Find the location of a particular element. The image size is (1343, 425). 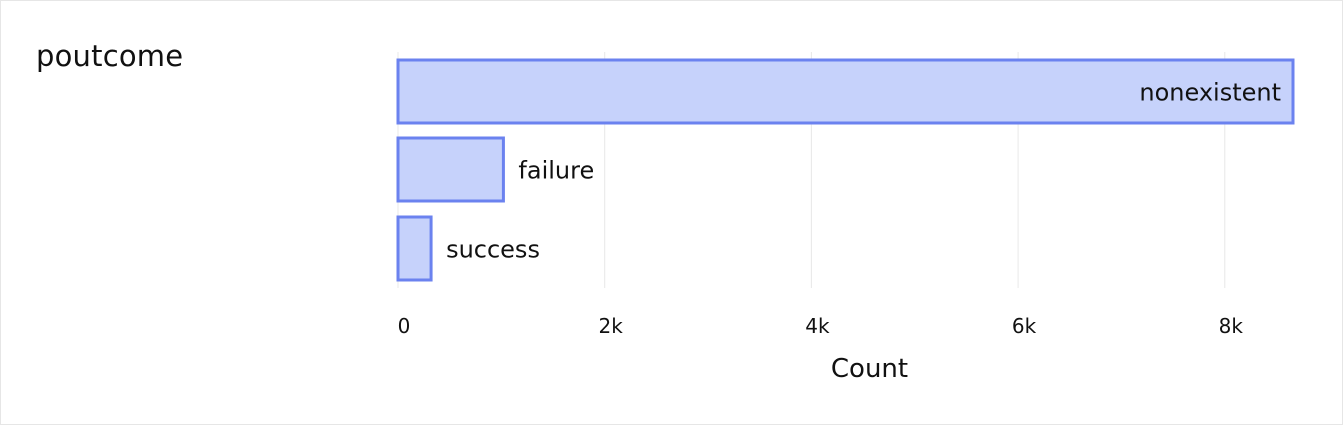

x-tick-label: 4k is located at coordinates (817, 326).